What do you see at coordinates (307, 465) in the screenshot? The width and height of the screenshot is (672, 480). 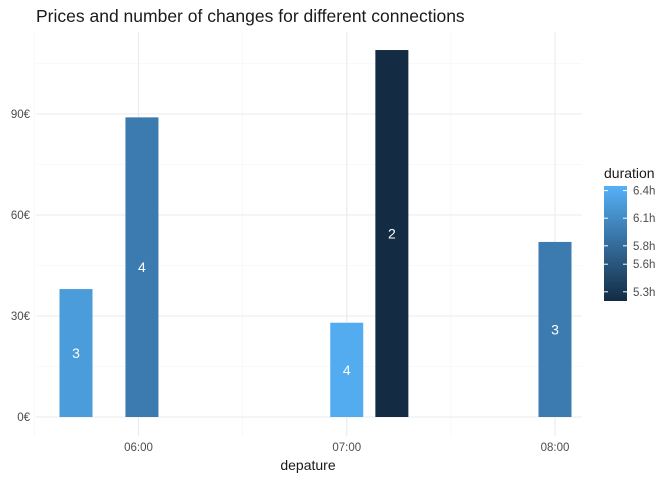 I see `x-axis-title: depature` at bounding box center [307, 465].